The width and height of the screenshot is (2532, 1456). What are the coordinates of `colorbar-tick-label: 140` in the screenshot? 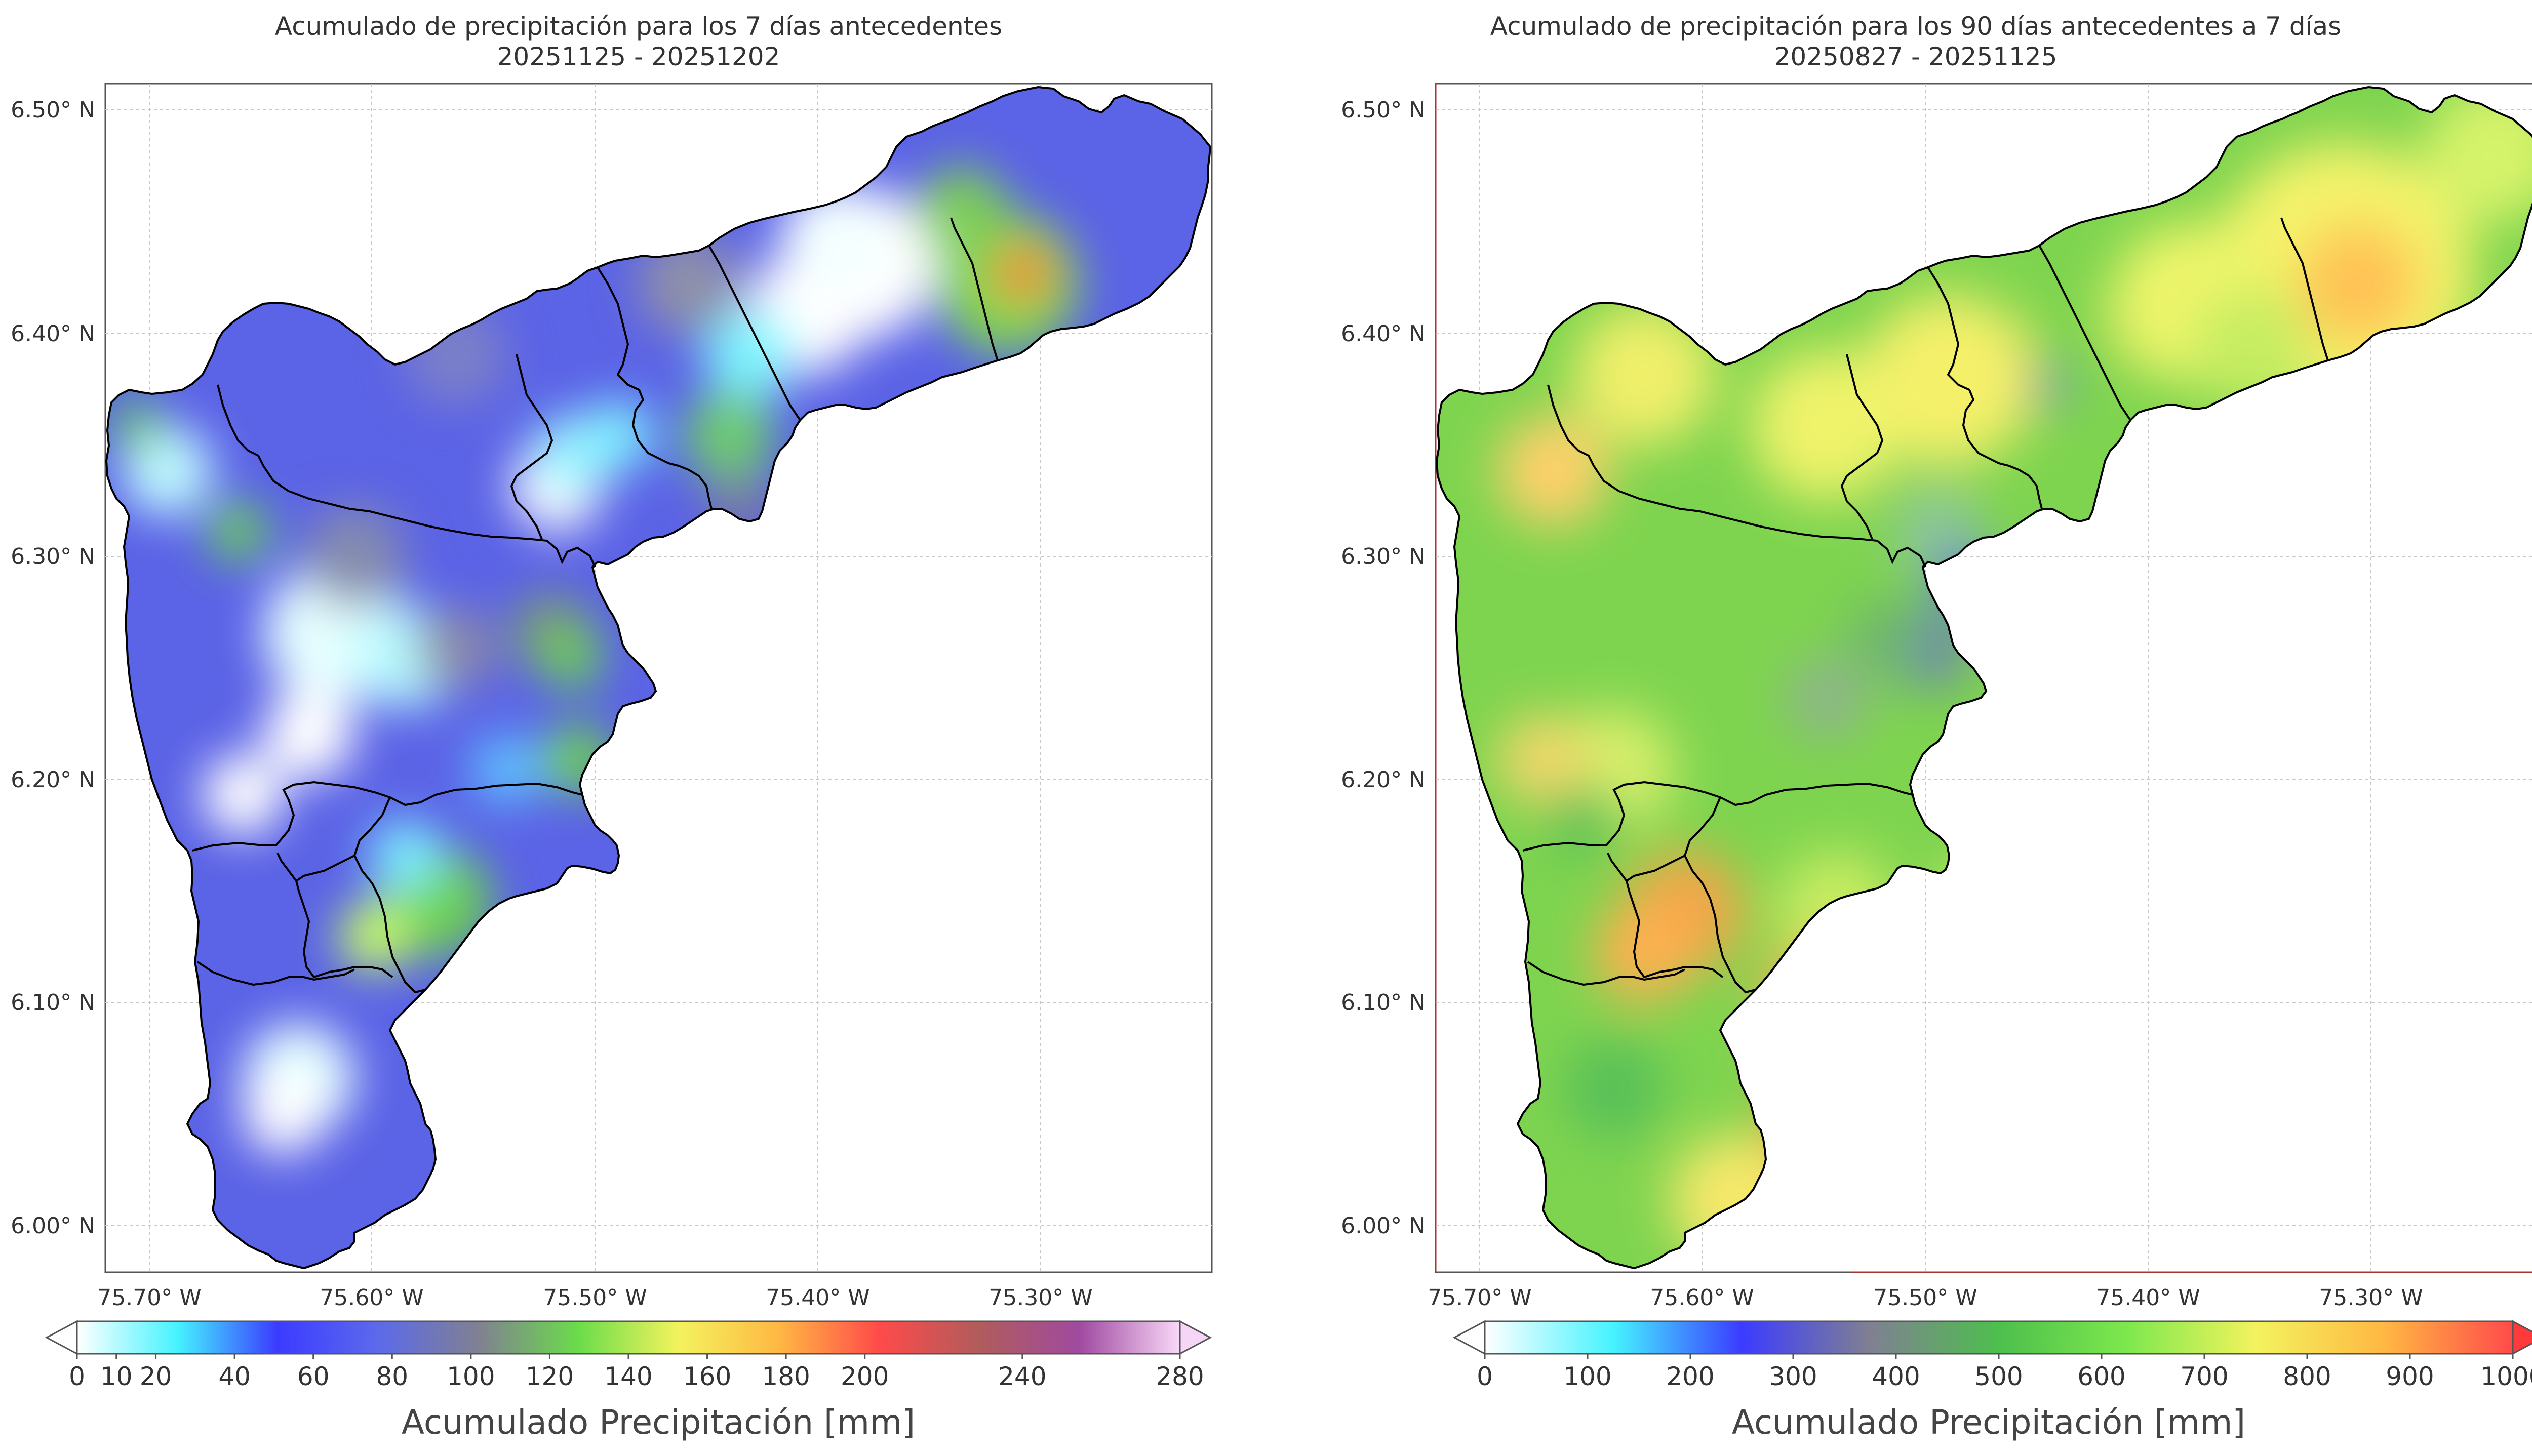 It's located at (628, 1376).